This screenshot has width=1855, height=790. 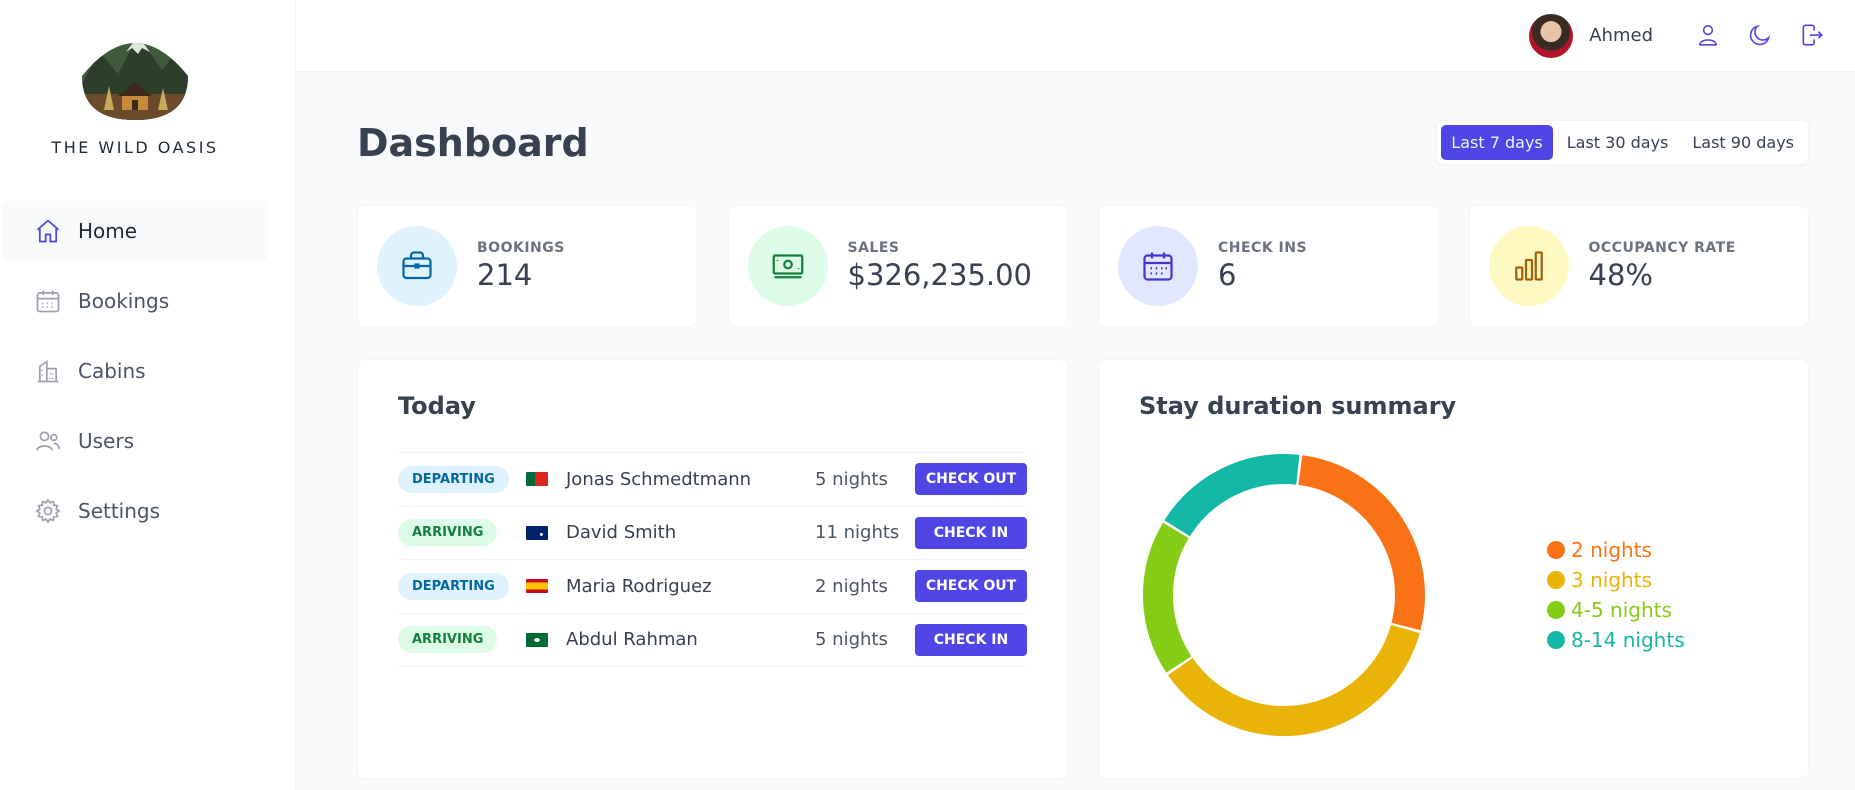 I want to click on chart-bar-icon, so click(x=1528, y=266).